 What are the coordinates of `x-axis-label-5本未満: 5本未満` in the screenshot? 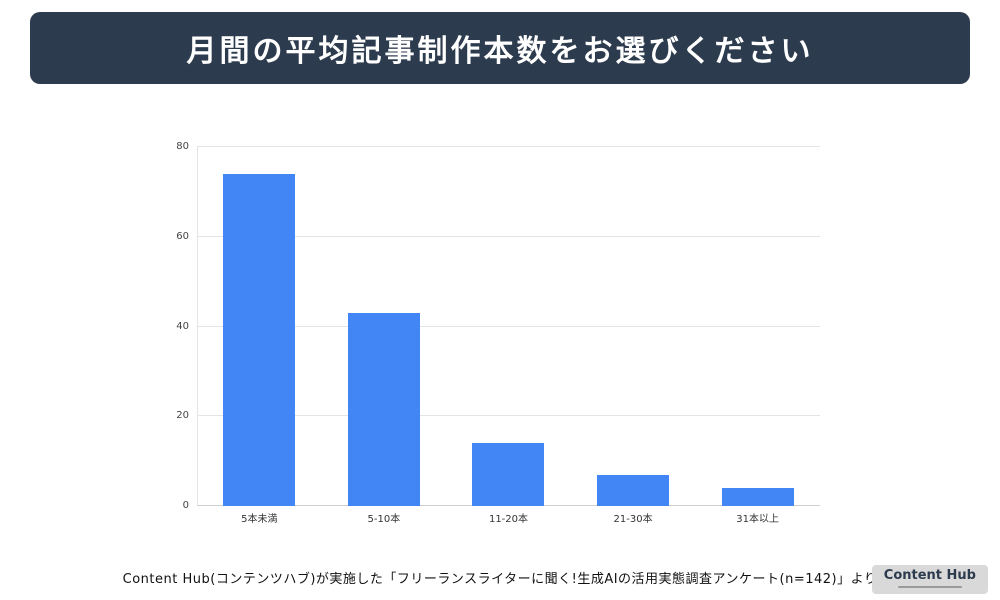 It's located at (259, 519).